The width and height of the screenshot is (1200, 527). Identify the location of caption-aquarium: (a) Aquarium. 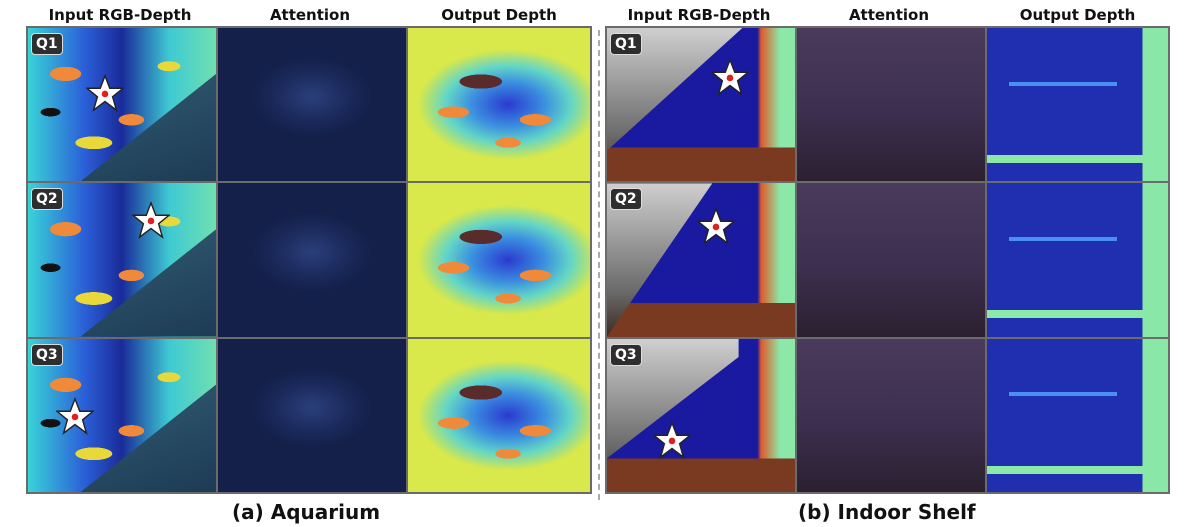
(306, 512).